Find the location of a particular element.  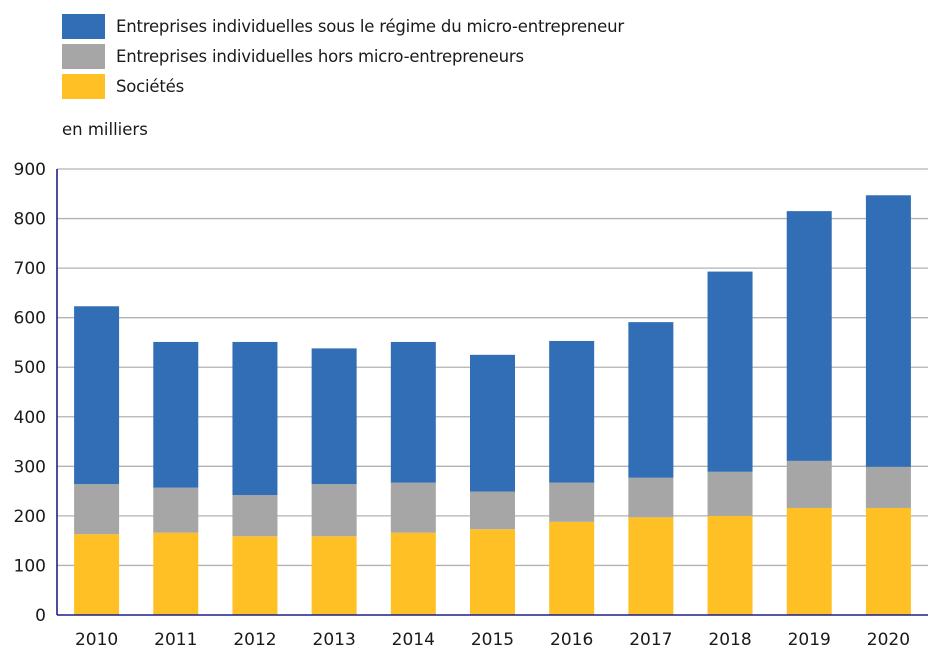

x-tick-label-2018: 2018 is located at coordinates (729, 640).